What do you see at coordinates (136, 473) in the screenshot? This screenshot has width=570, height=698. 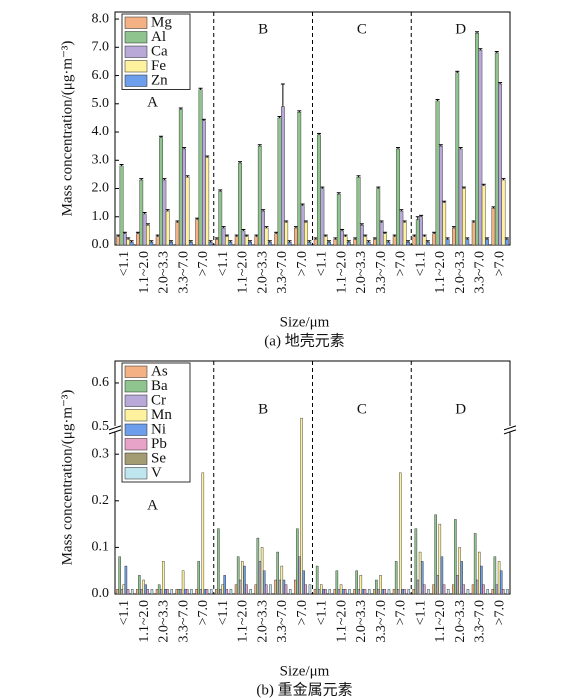 I see `legend-swatch` at bounding box center [136, 473].